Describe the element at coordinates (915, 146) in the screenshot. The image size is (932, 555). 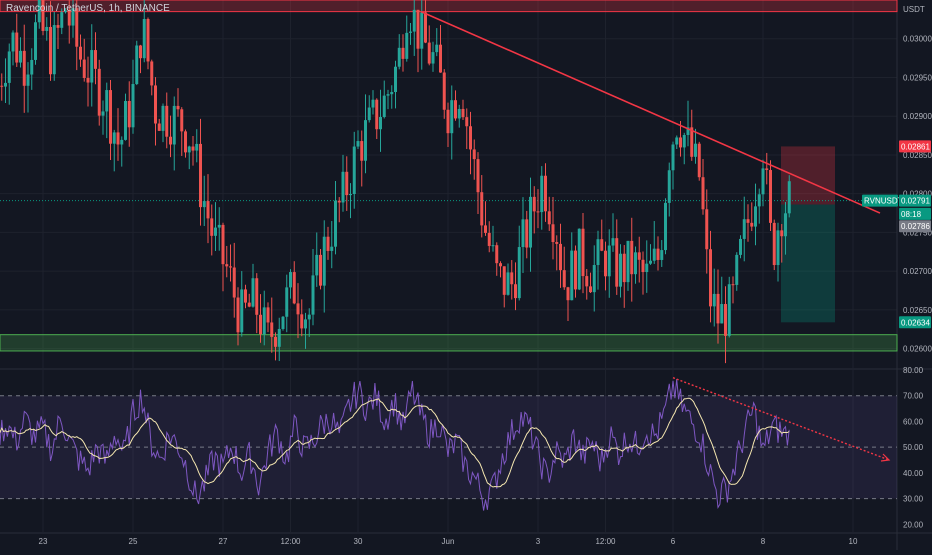
I see `price-tag-bg` at that location.